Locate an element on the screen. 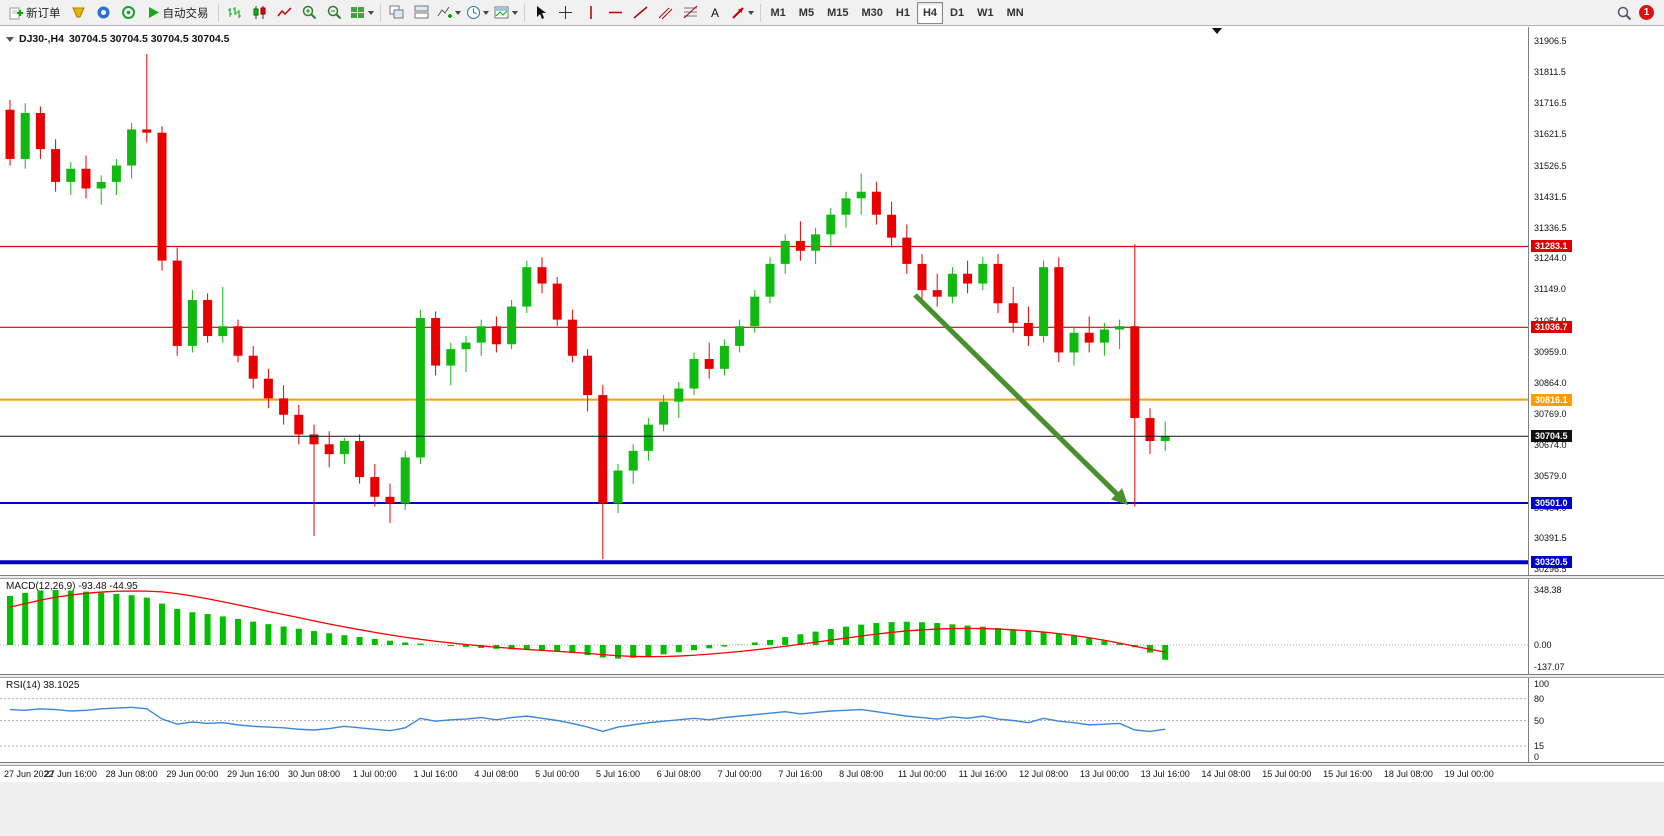 The width and height of the screenshot is (1664, 836). crosshair-tool-button is located at coordinates (566, 13).